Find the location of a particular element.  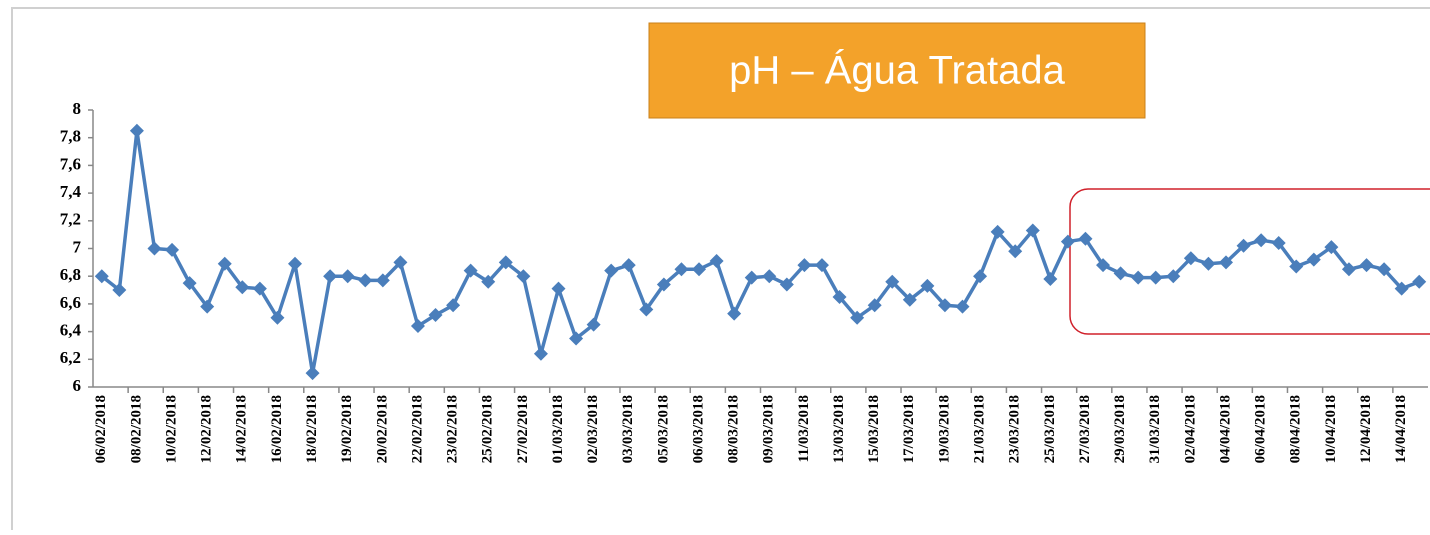

x-tick-label: 14/02/2018 is located at coordinates (242, 429).